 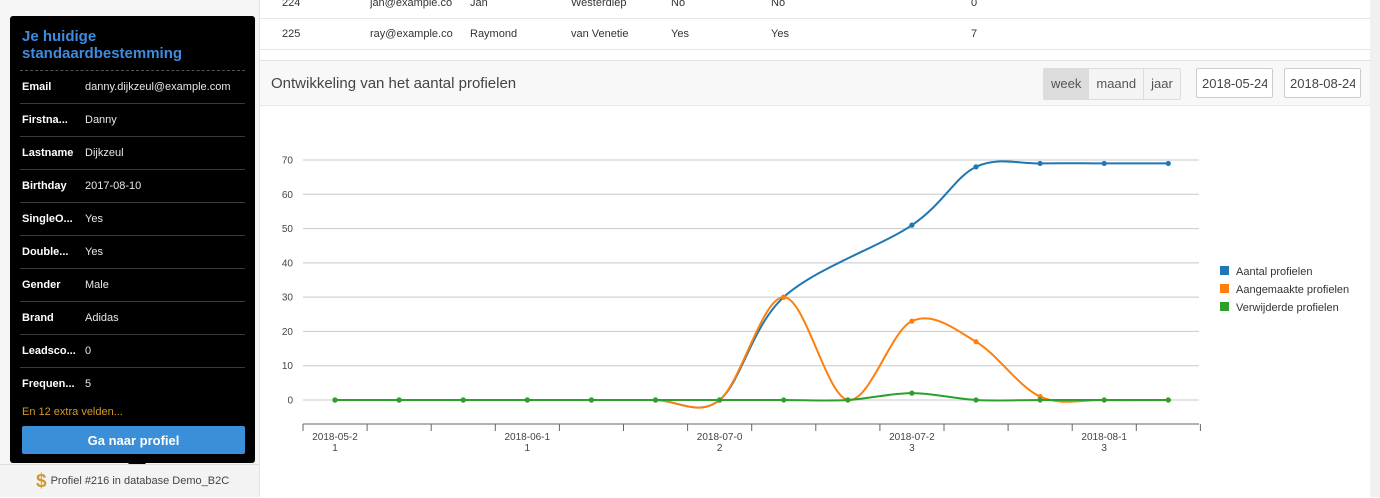 I want to click on cell-lastname: van Venetie, so click(x=600, y=34).